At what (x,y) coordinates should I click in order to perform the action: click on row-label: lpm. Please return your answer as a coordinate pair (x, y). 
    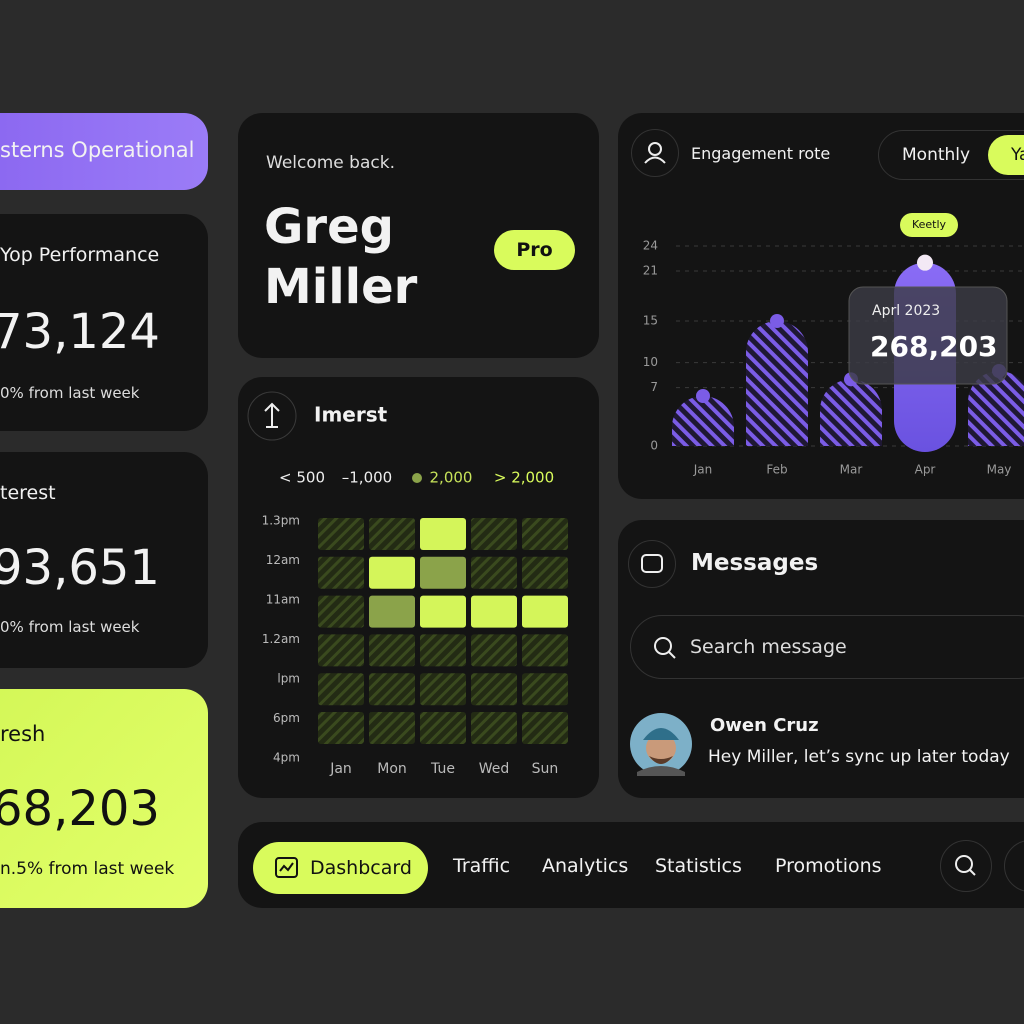
    Looking at the image, I should click on (288, 679).